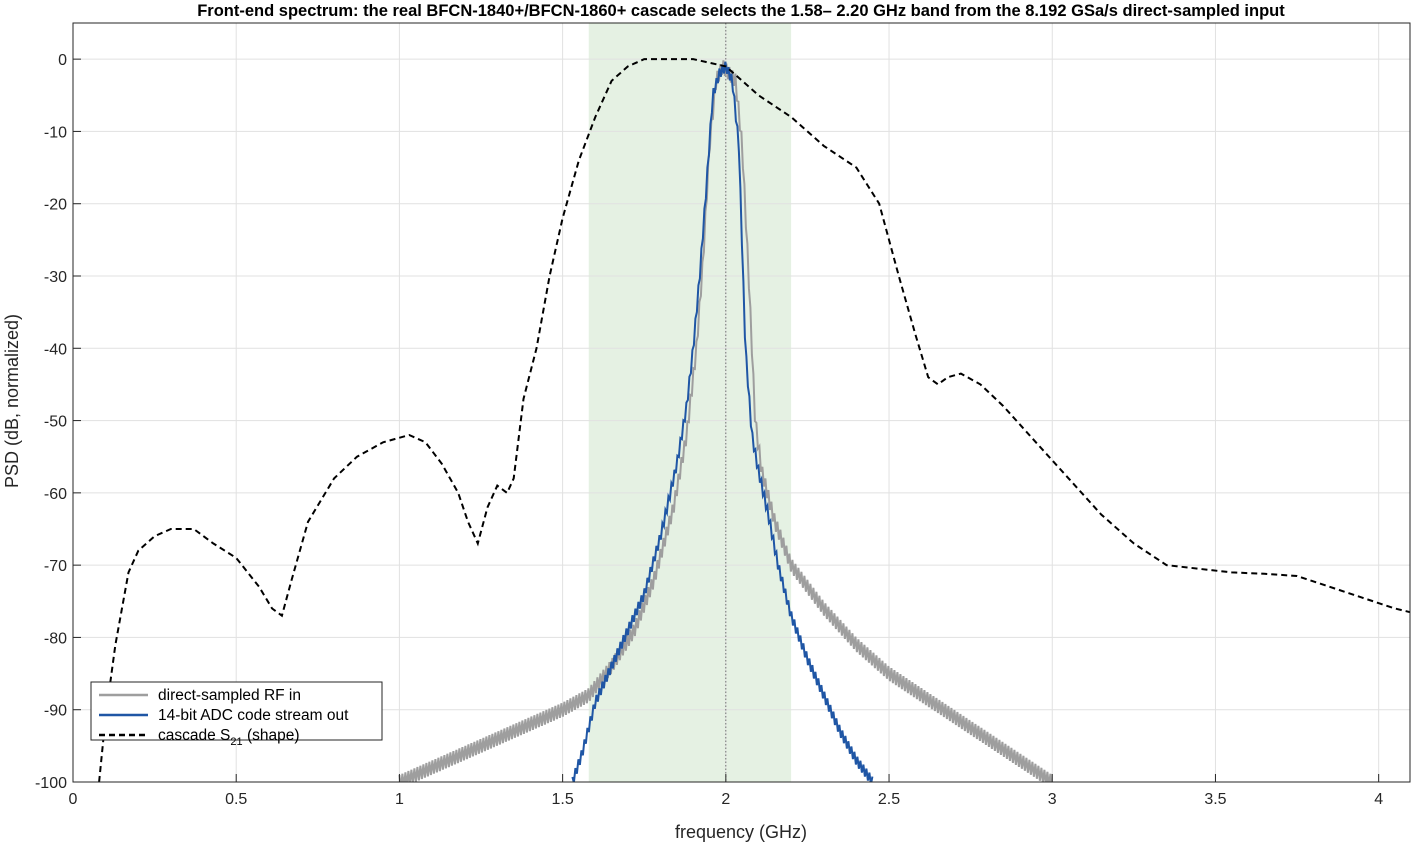  What do you see at coordinates (399, 799) in the screenshot?
I see `x-tick-label: 1` at bounding box center [399, 799].